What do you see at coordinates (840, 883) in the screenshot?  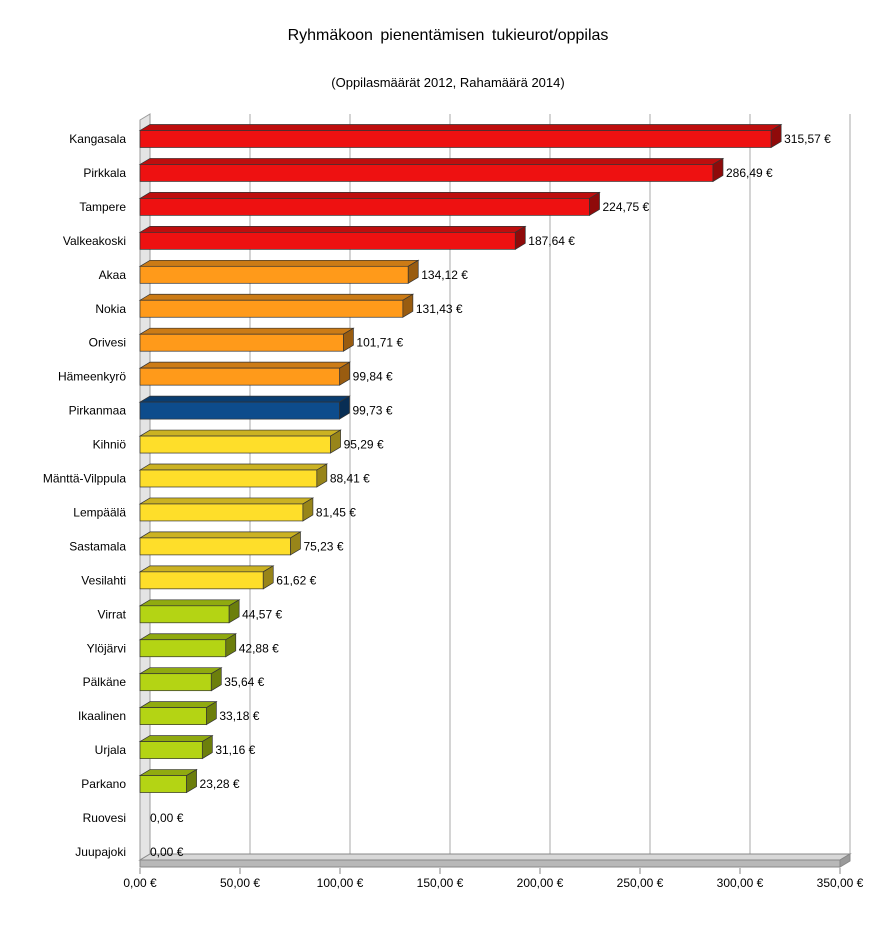 I see `x-tick-label: 350,00 €` at bounding box center [840, 883].